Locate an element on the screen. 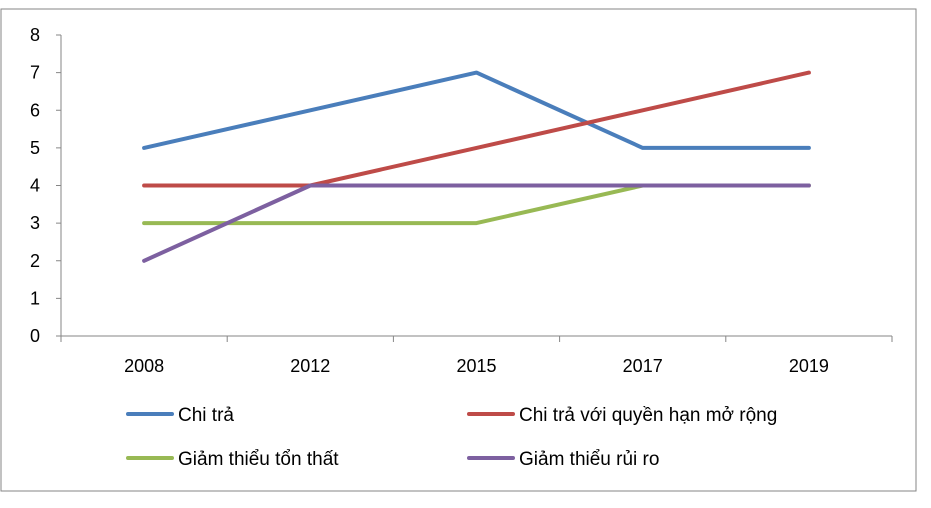 This screenshot has height=508, width=931. y-tick-label: 8 is located at coordinates (35, 35).